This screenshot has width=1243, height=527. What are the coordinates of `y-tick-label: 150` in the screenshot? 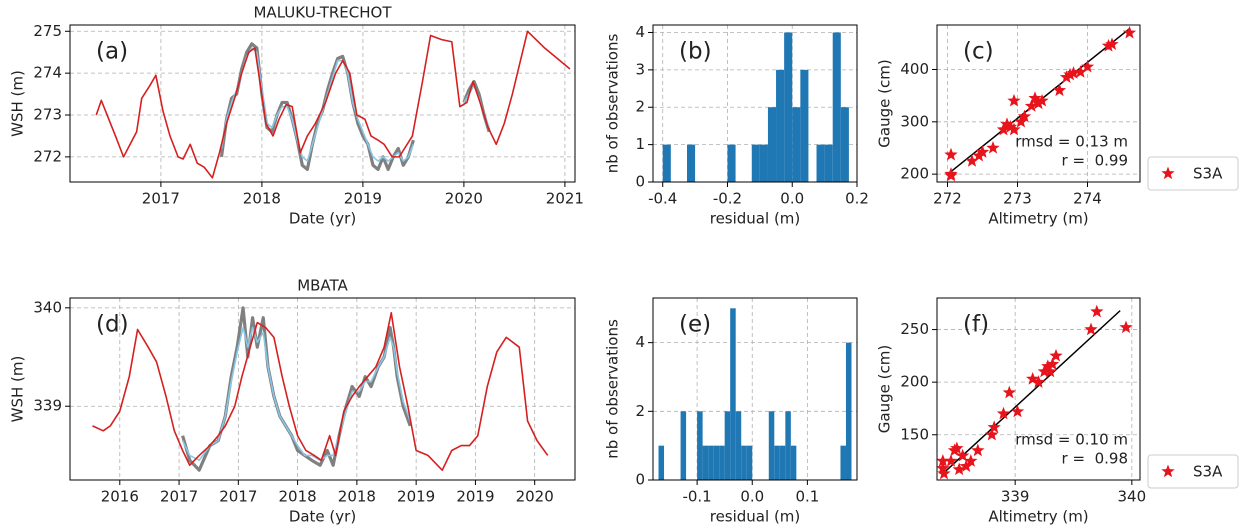 It's located at (914, 434).